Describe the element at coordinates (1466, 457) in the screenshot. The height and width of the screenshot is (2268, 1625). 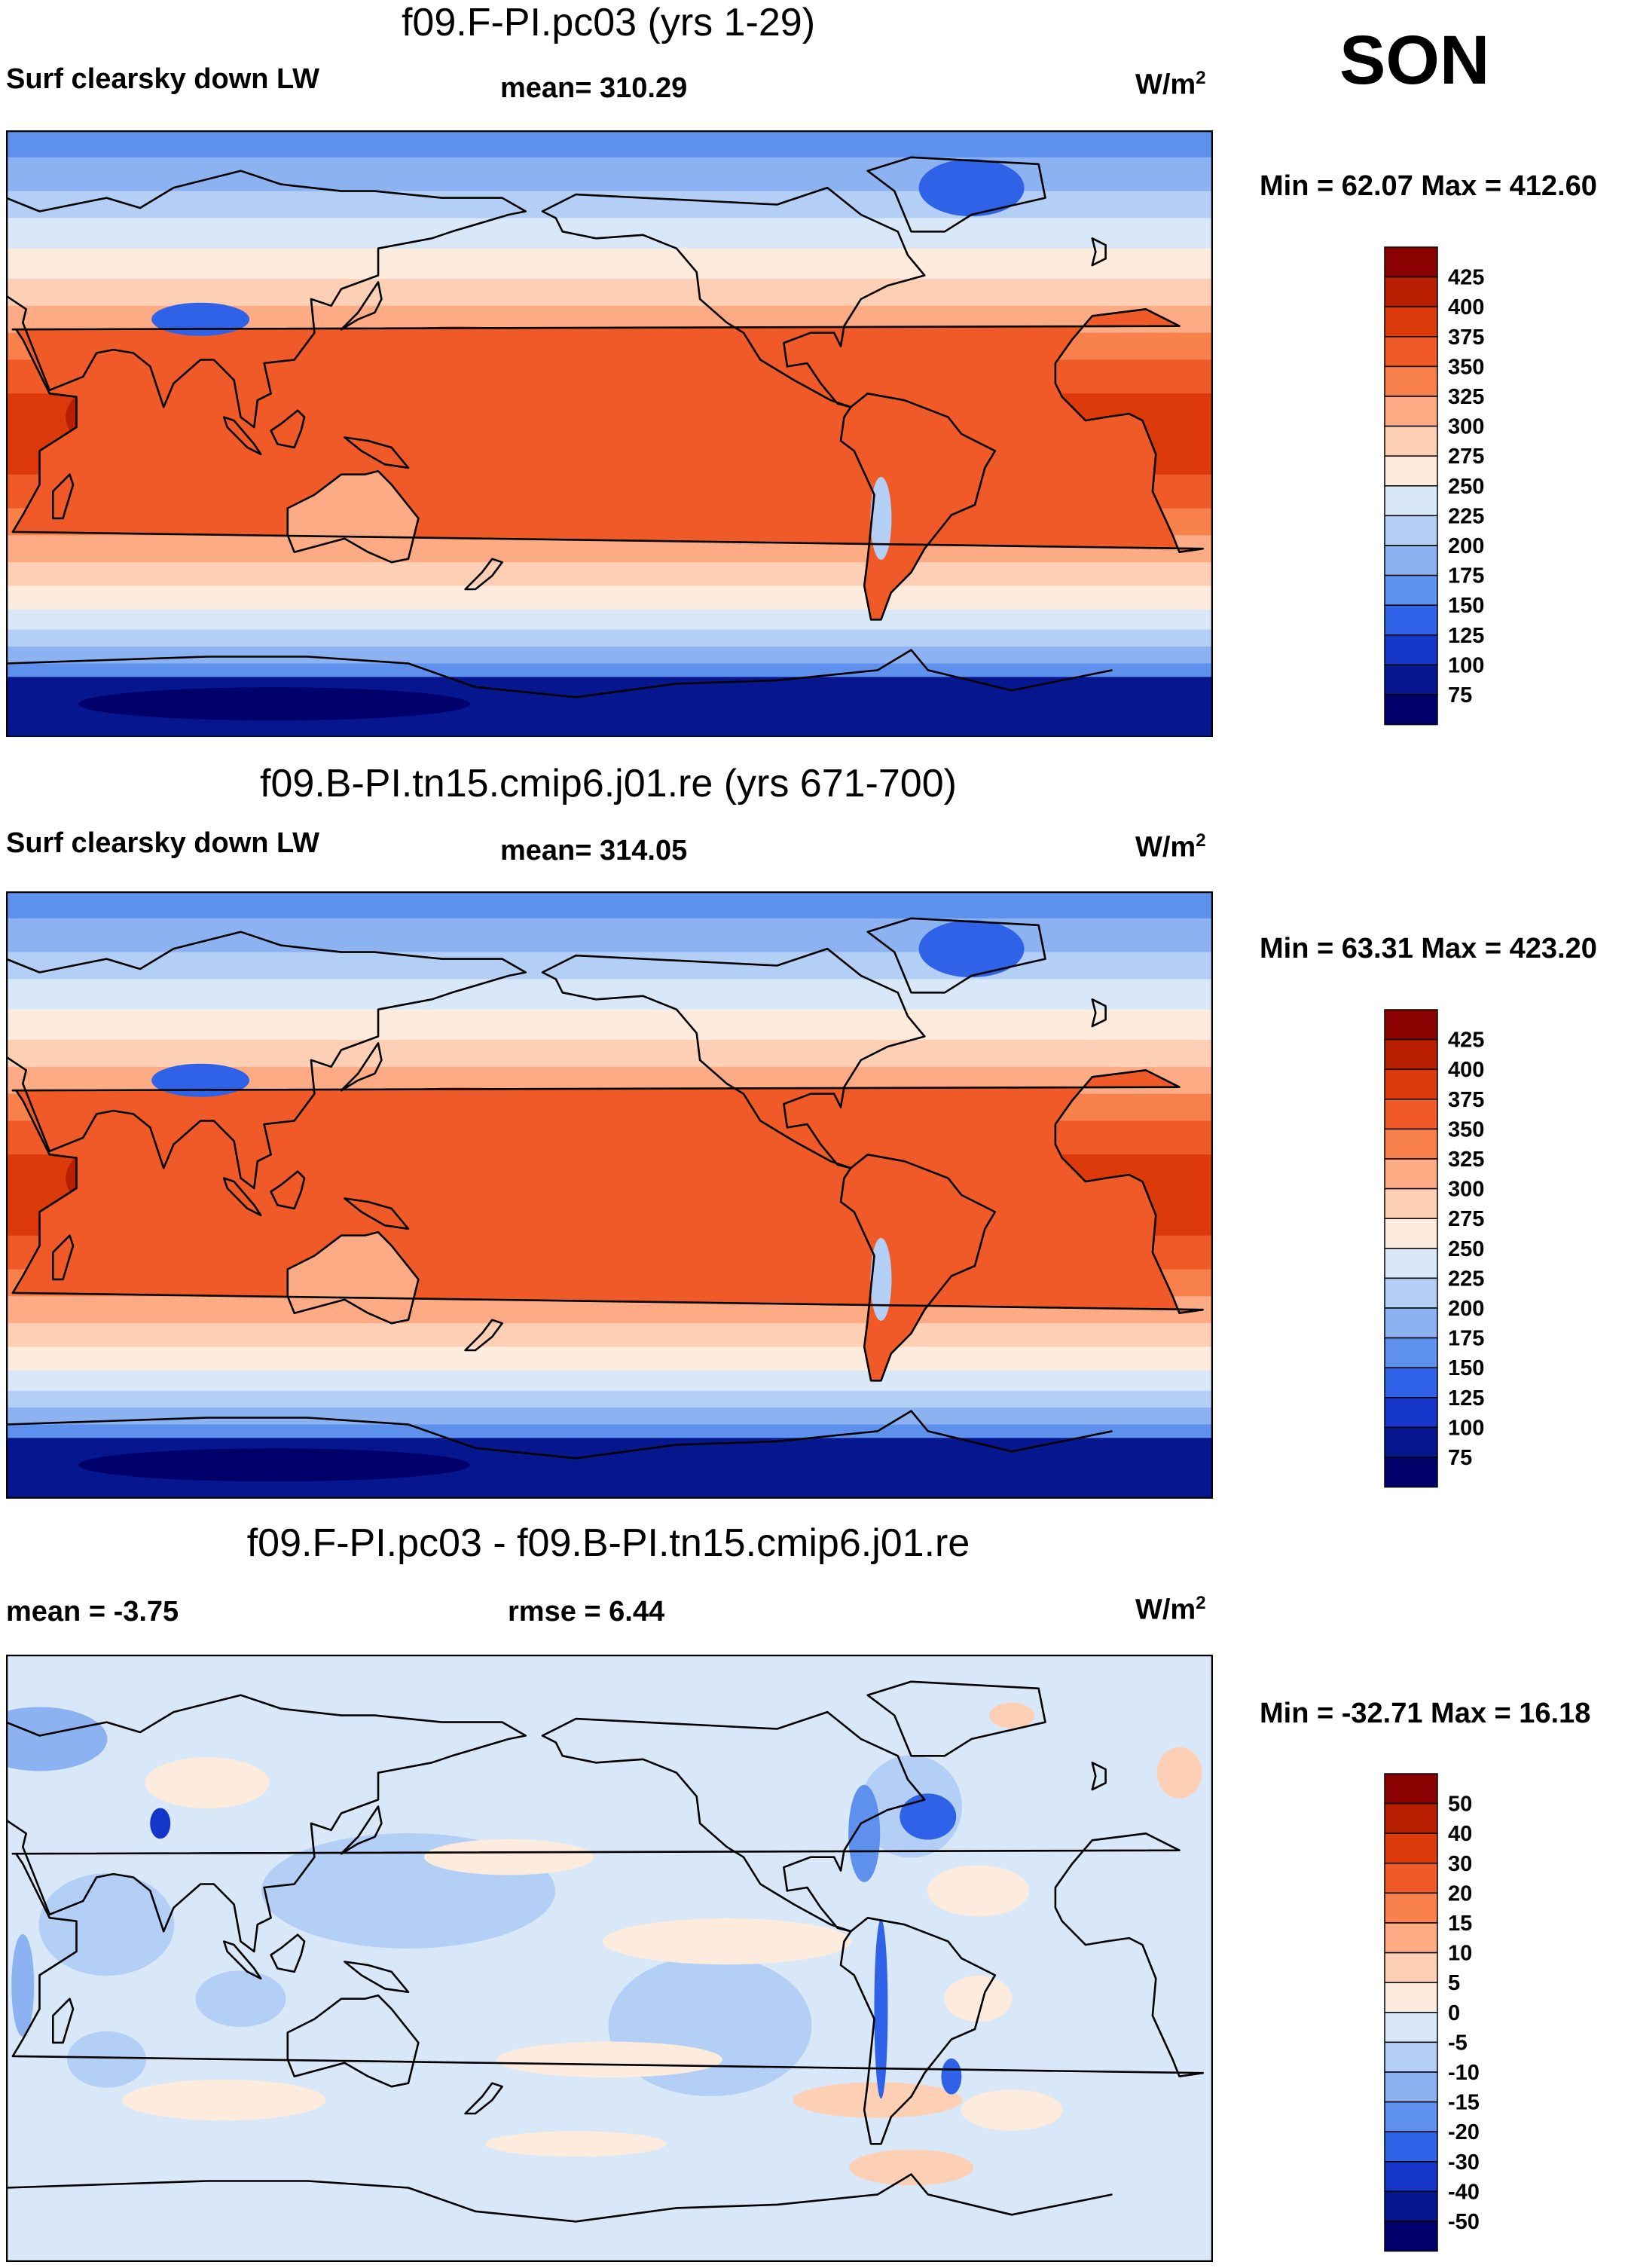
I see `colorbar-tick-label: 275` at that location.